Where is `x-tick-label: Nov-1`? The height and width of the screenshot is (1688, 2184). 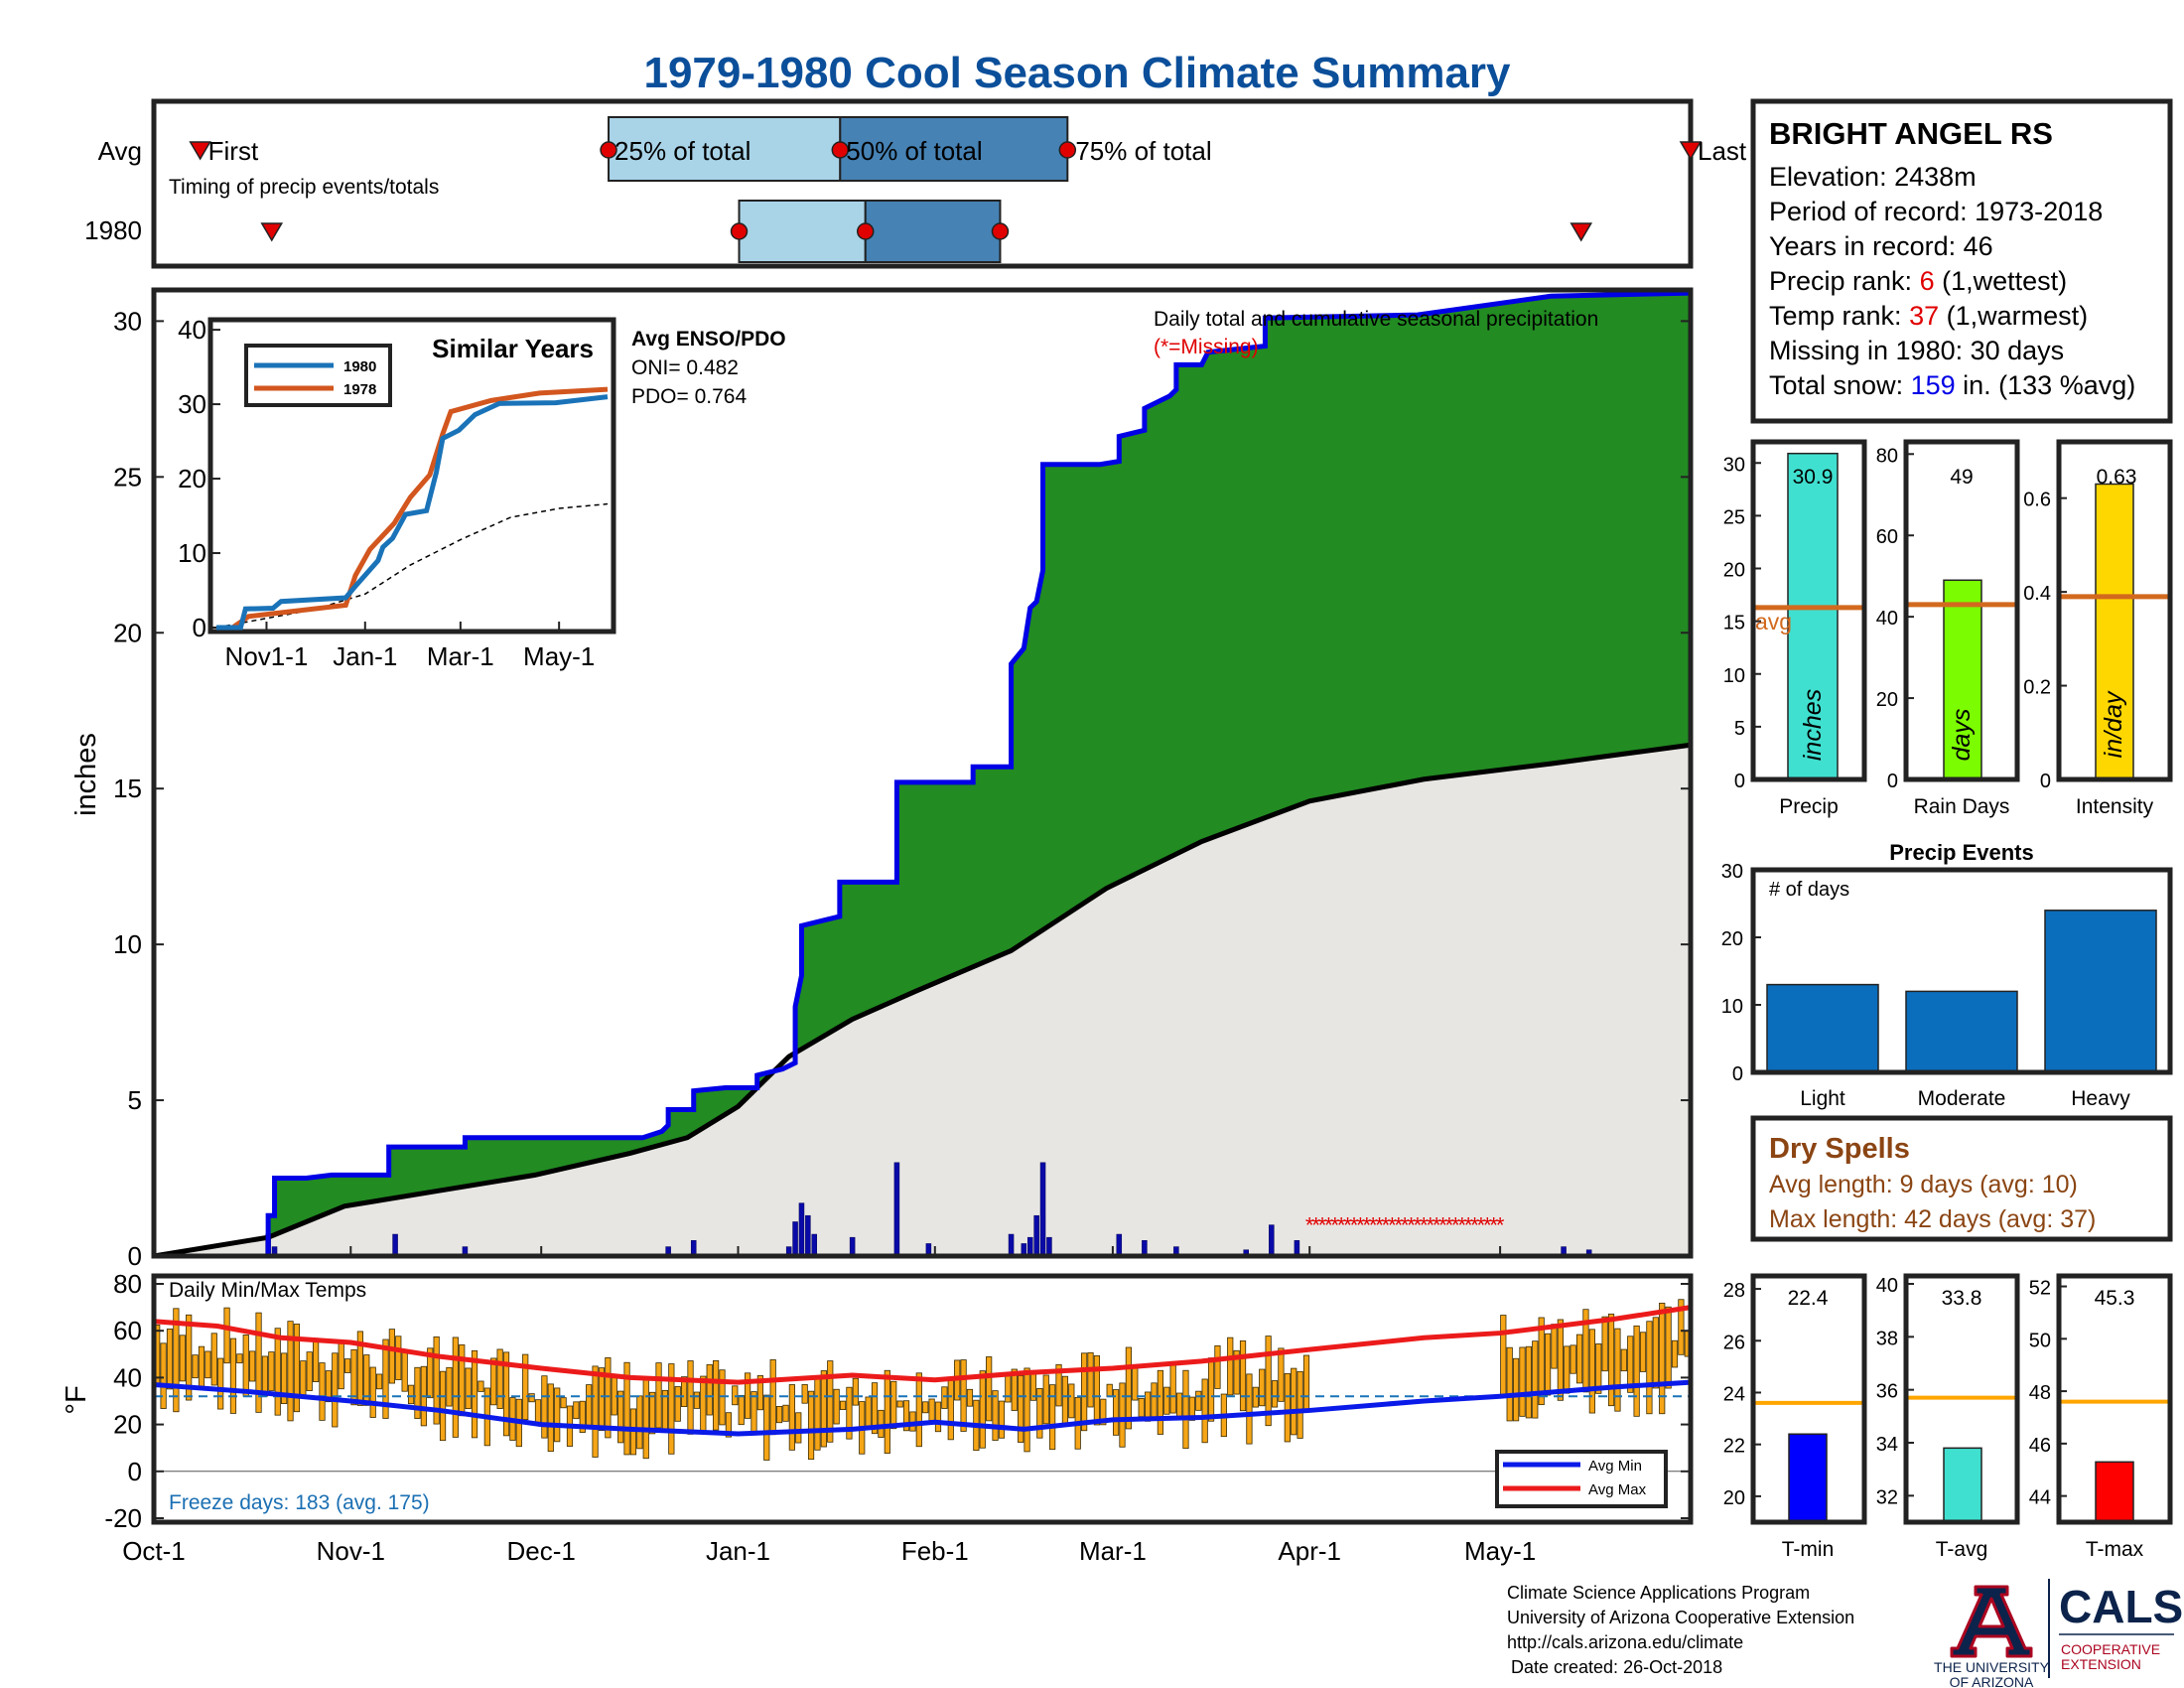 x-tick-label: Nov-1 is located at coordinates (351, 1551).